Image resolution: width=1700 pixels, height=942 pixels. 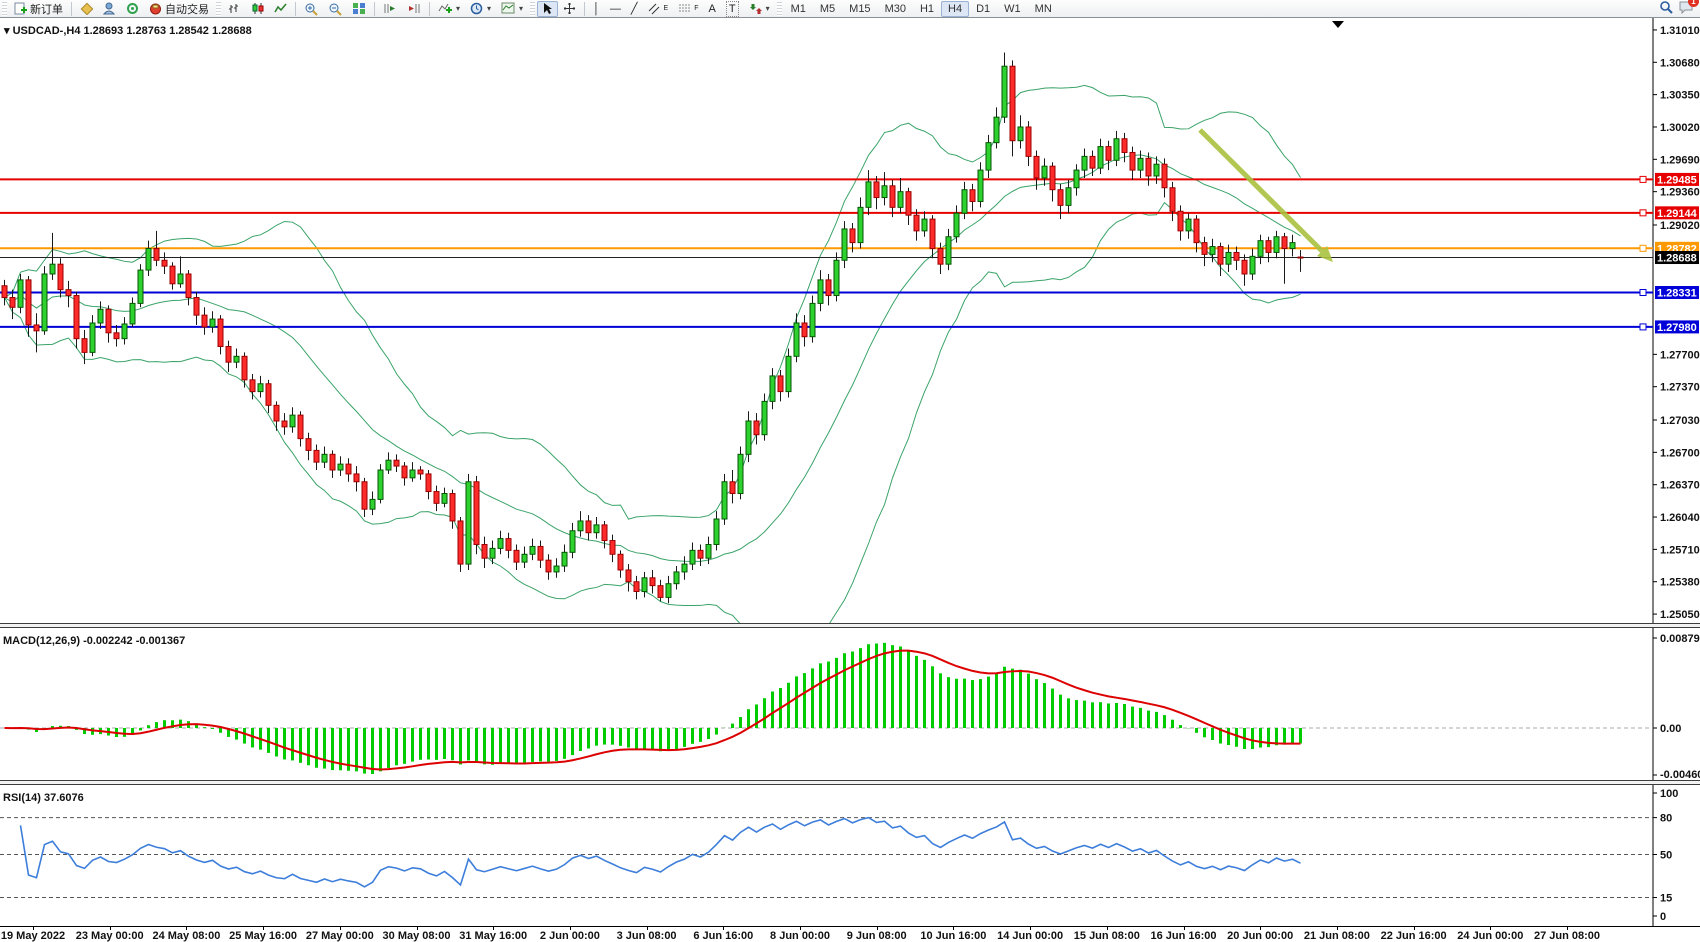 I want to click on level-line-handle, so click(x=1643, y=248).